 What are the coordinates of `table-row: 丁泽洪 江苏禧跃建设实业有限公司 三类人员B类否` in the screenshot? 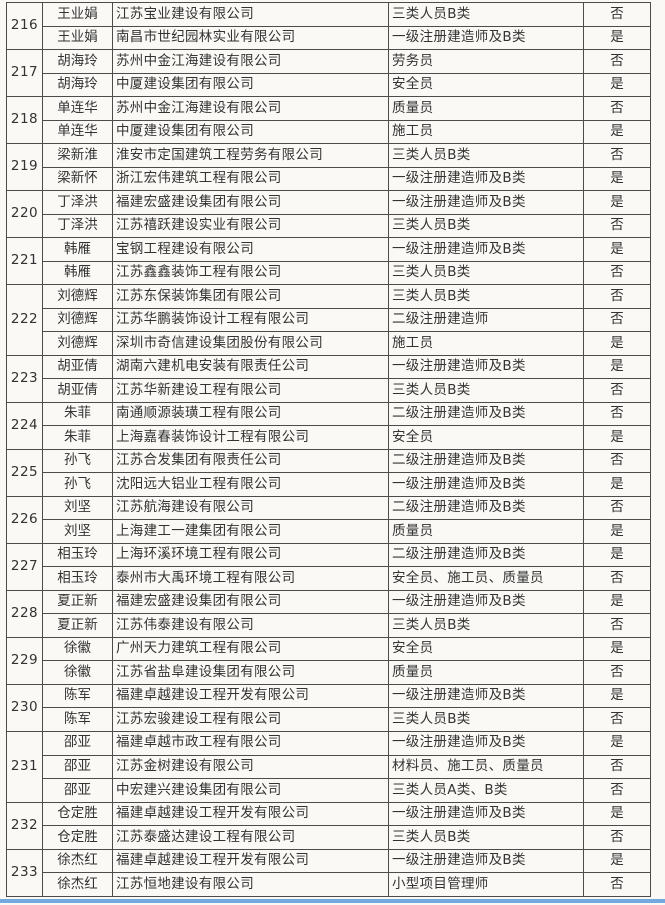 It's located at (329, 226).